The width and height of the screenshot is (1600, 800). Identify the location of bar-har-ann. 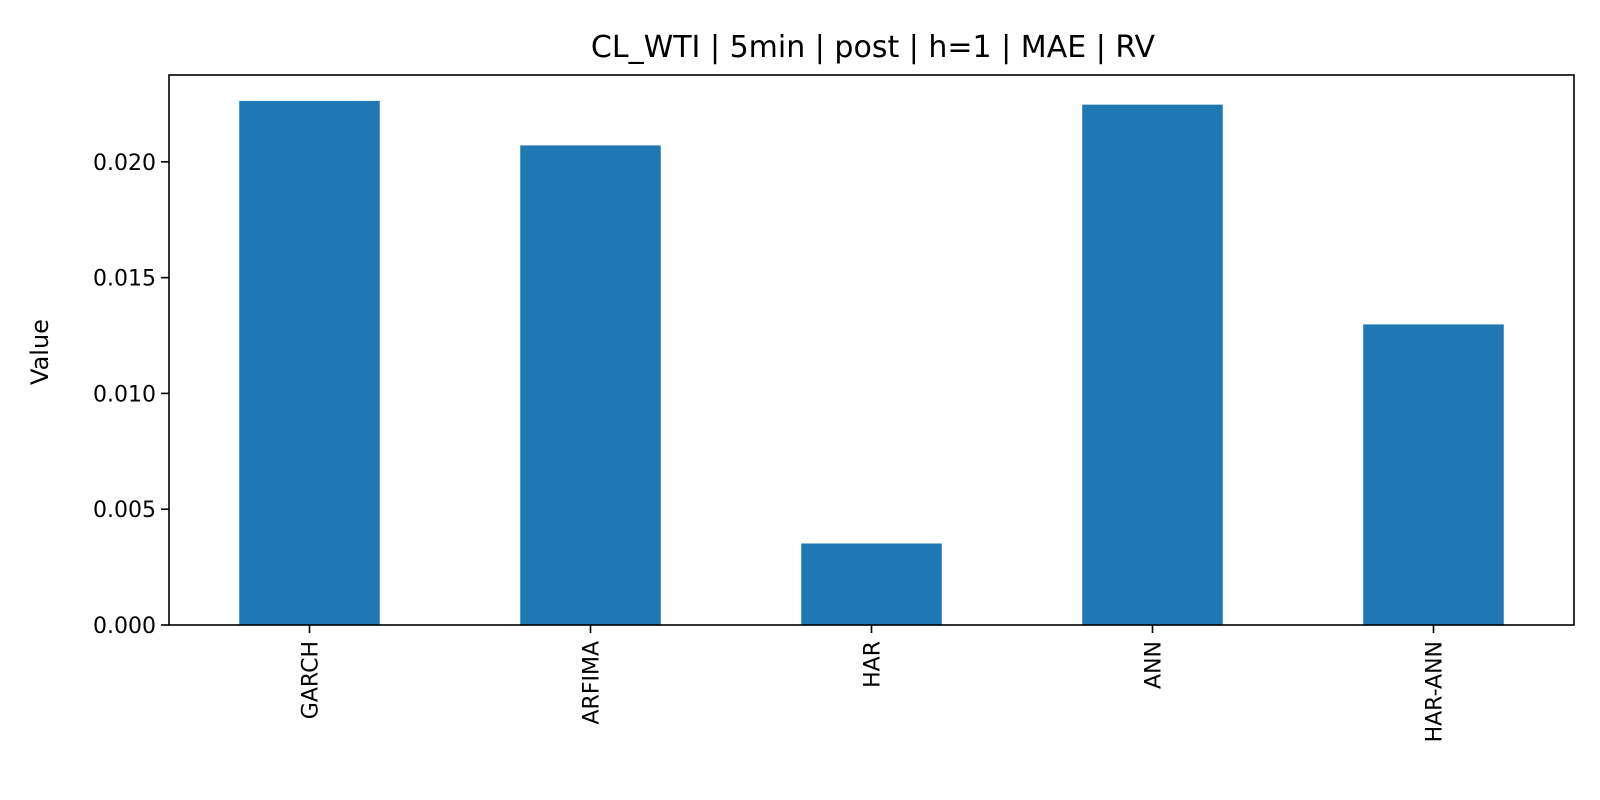
(1433, 474).